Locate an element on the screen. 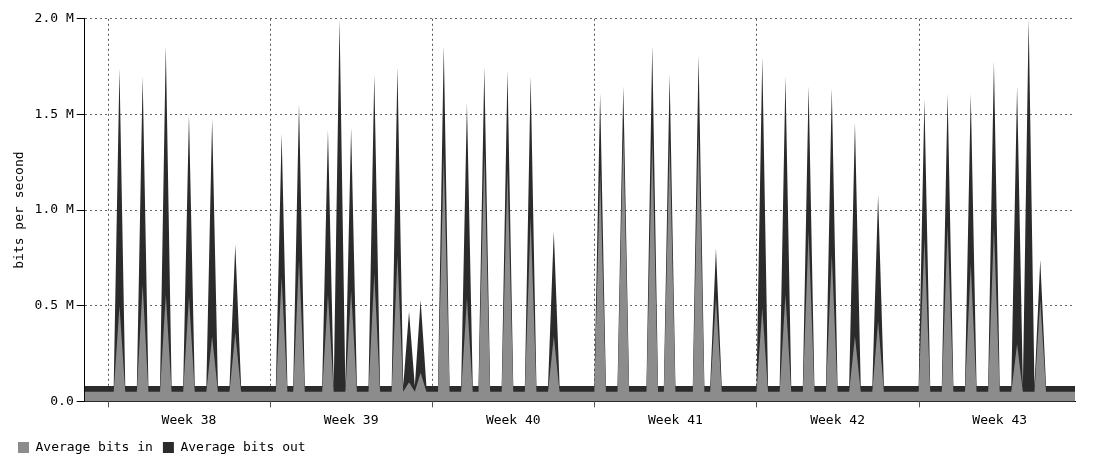  x-tick-label: Week 40 is located at coordinates (513, 419).